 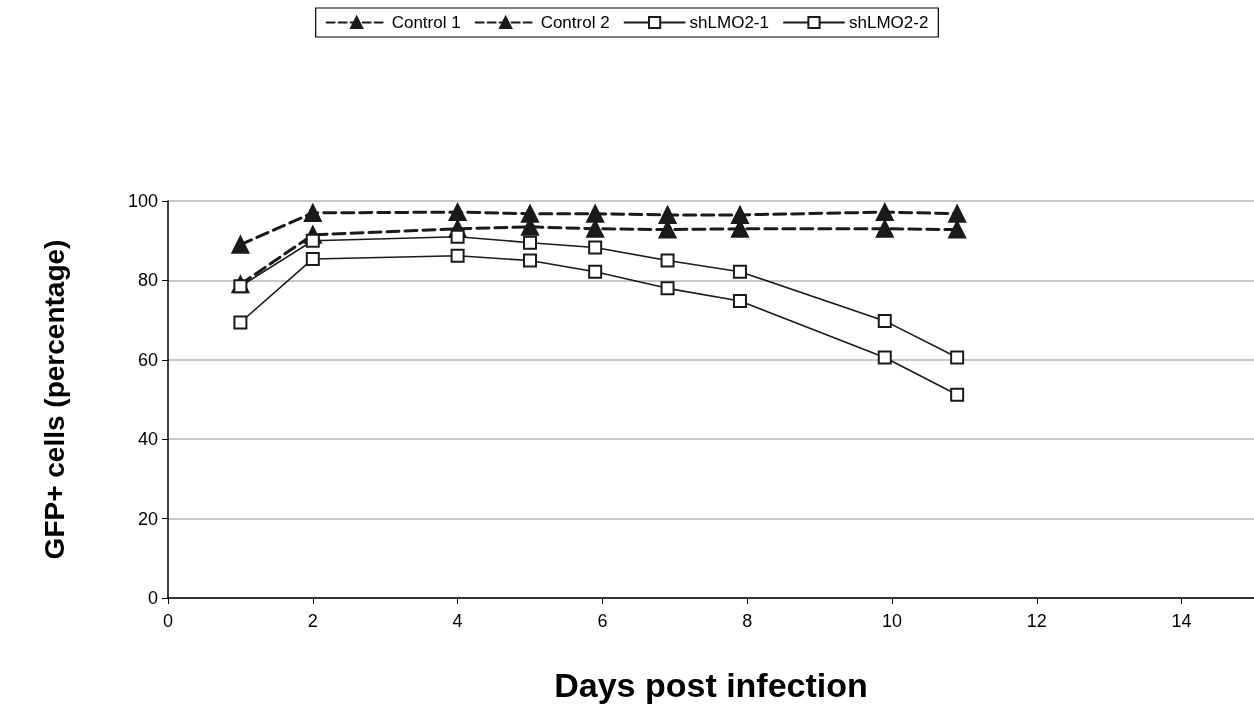 What do you see at coordinates (1181, 621) in the screenshot?
I see `x-tick-label: 14` at bounding box center [1181, 621].